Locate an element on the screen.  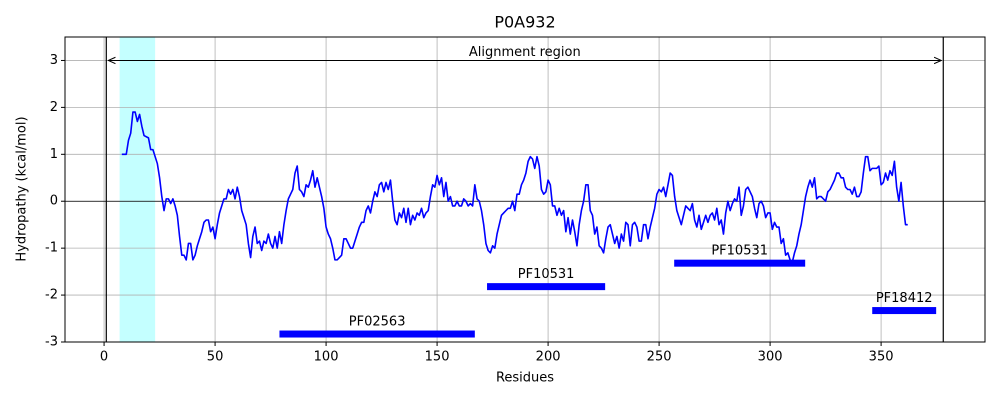
x-tick-label: 100 is located at coordinates (326, 357).